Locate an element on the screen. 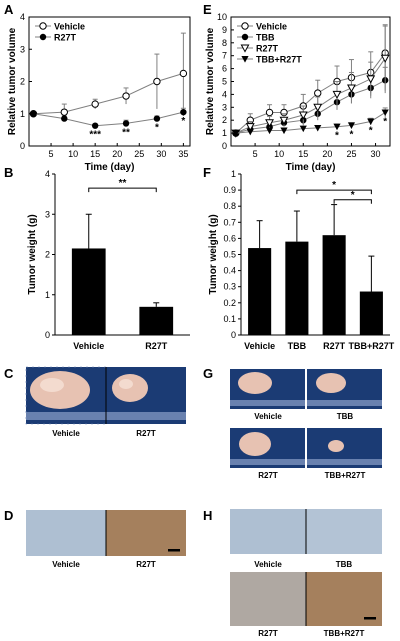  ruler-g-vehicle is located at coordinates (267, 403).